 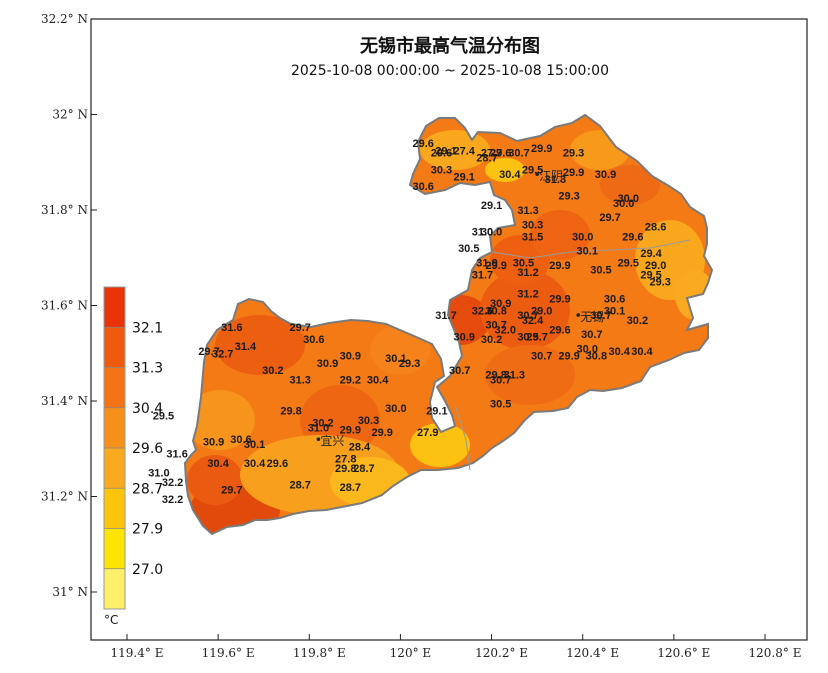 I want to click on station-value: 29.4, so click(x=651, y=254).